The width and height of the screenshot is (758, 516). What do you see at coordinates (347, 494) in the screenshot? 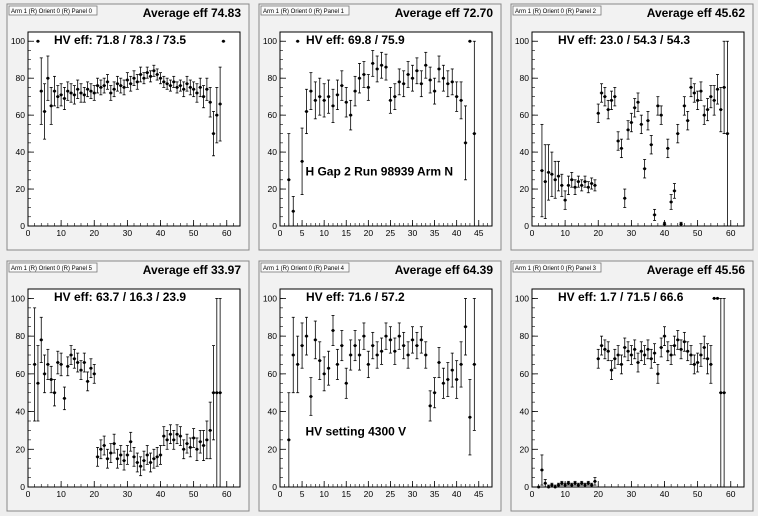
I see `x-tick-label: 15` at bounding box center [347, 494].